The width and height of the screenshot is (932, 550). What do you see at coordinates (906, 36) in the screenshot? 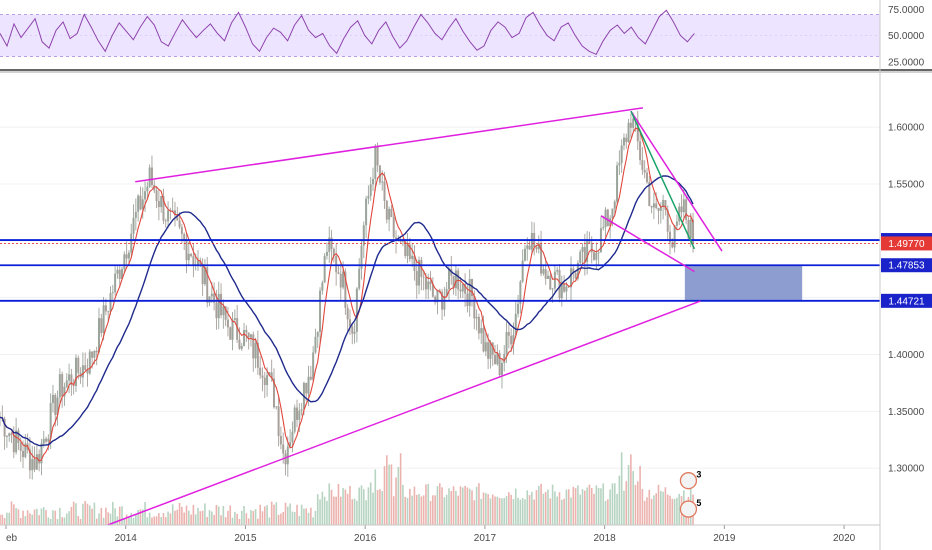
I see `rsi-tick-label: 50.0000` at bounding box center [906, 36].